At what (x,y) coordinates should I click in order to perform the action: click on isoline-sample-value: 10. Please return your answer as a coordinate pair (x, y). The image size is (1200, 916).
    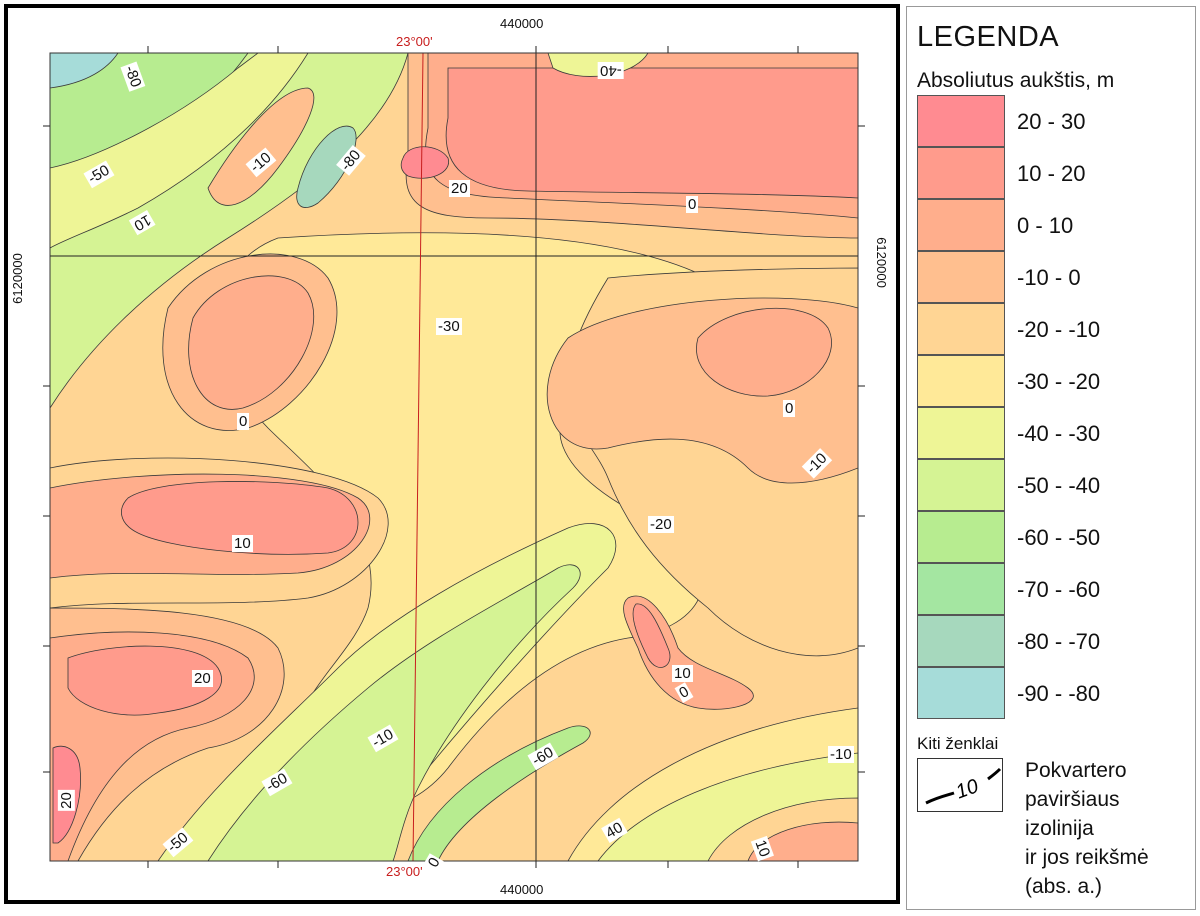
    Looking at the image, I should click on (967, 789).